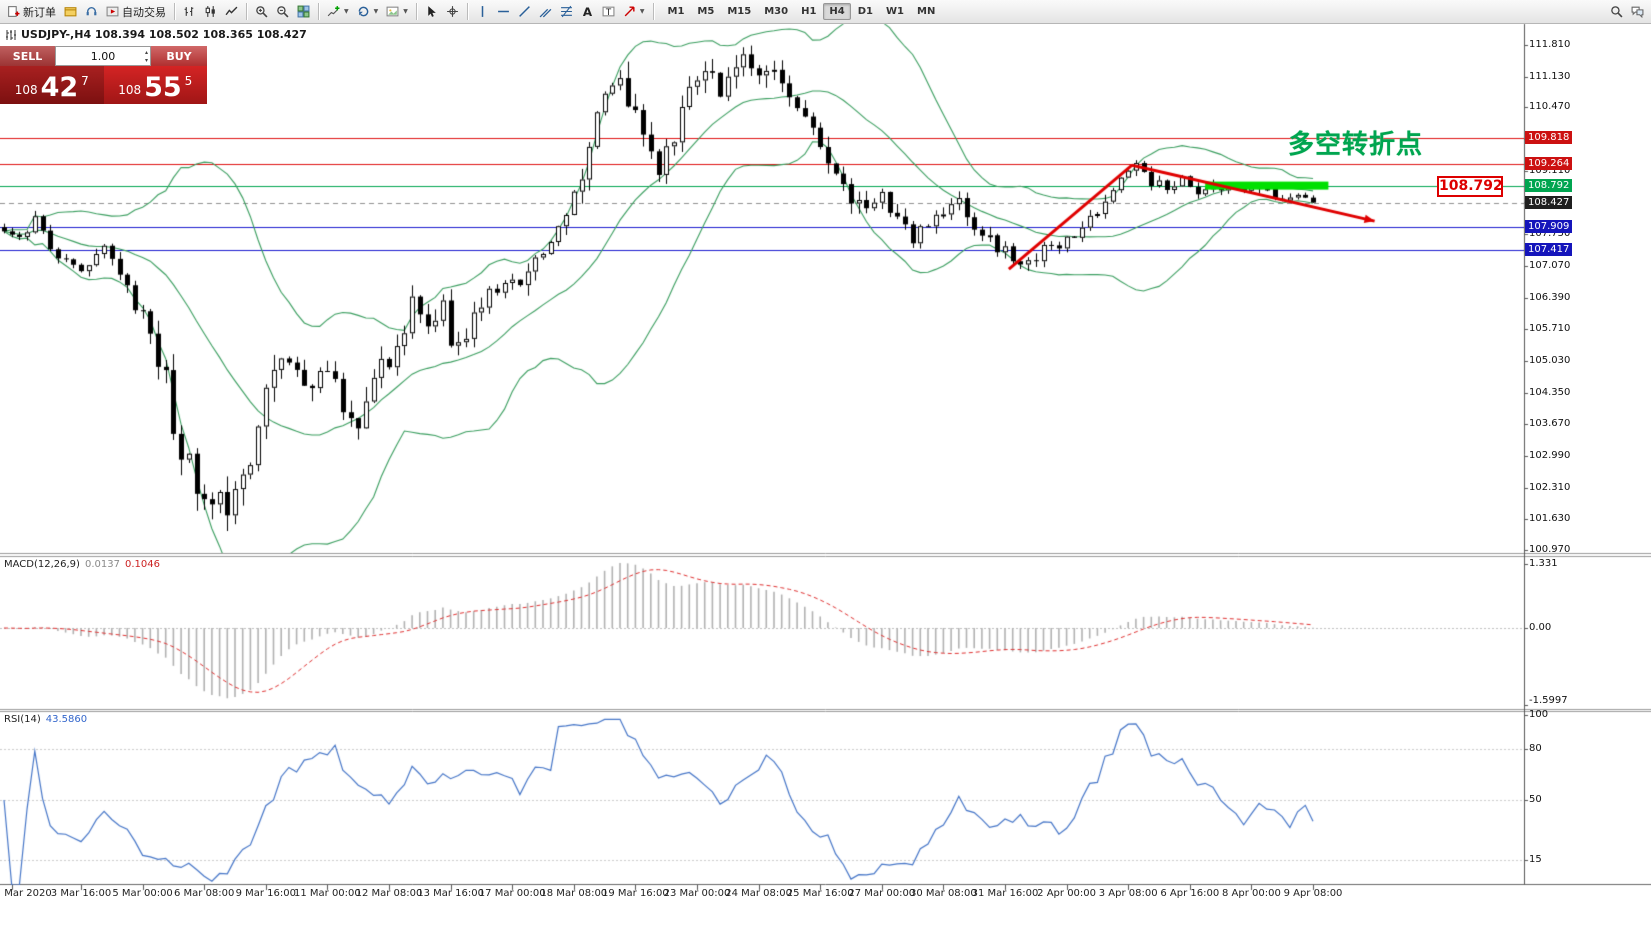 This screenshot has width=1651, height=945. I want to click on macd-title-text: MACD(12,26,9), so click(42, 564).